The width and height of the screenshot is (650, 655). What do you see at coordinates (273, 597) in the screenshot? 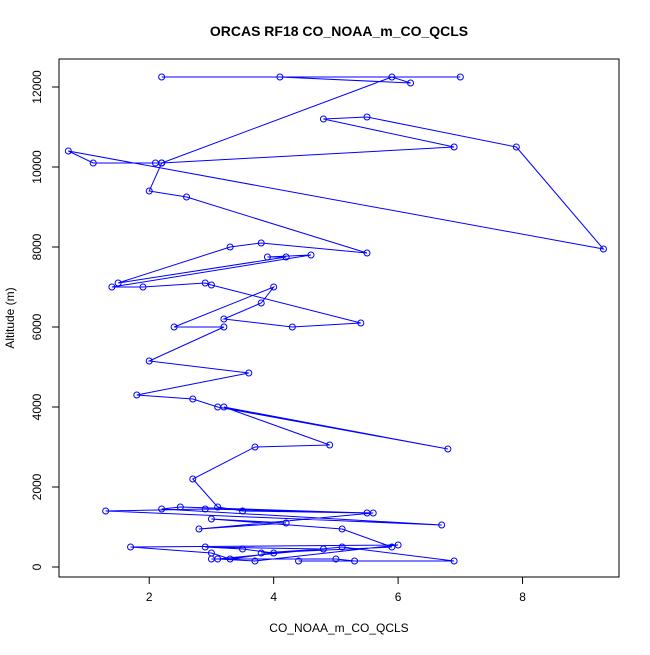
I see `x-tick-label: 4` at bounding box center [273, 597].